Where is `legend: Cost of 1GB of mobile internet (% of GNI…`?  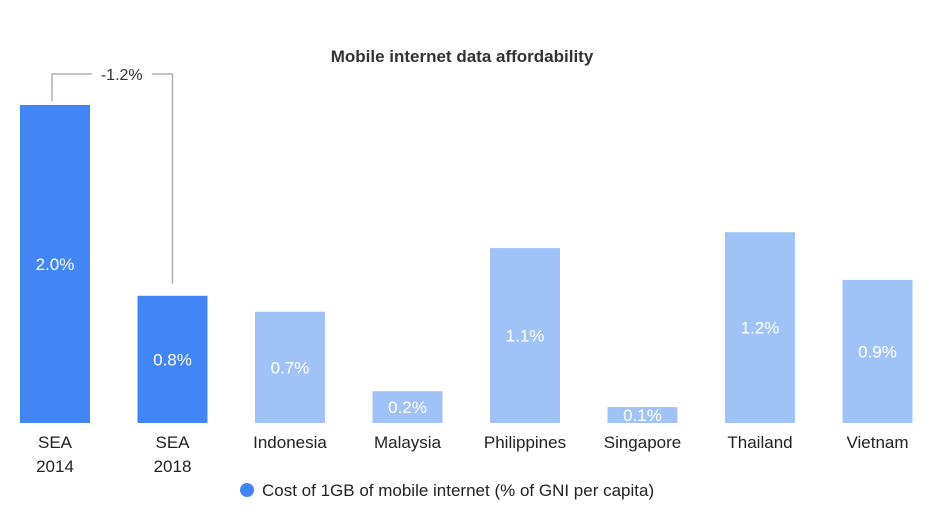
legend: Cost of 1GB of mobile internet (% of GNI… is located at coordinates (447, 490).